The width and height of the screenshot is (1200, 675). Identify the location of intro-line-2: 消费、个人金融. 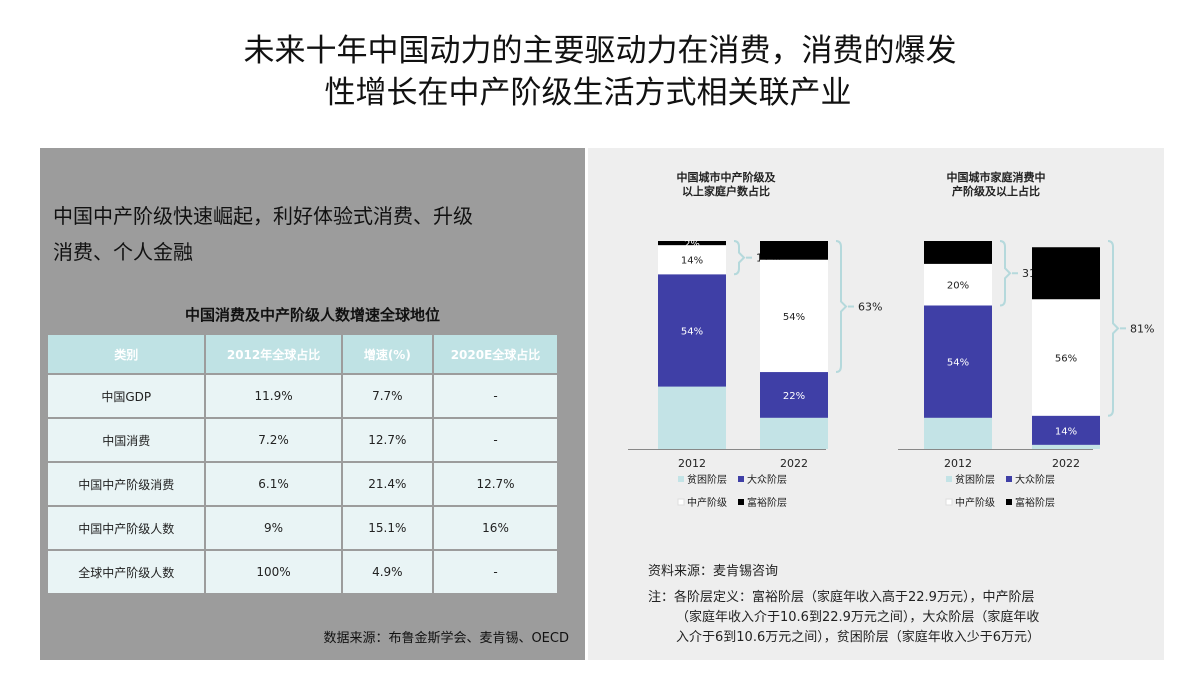
(123, 252).